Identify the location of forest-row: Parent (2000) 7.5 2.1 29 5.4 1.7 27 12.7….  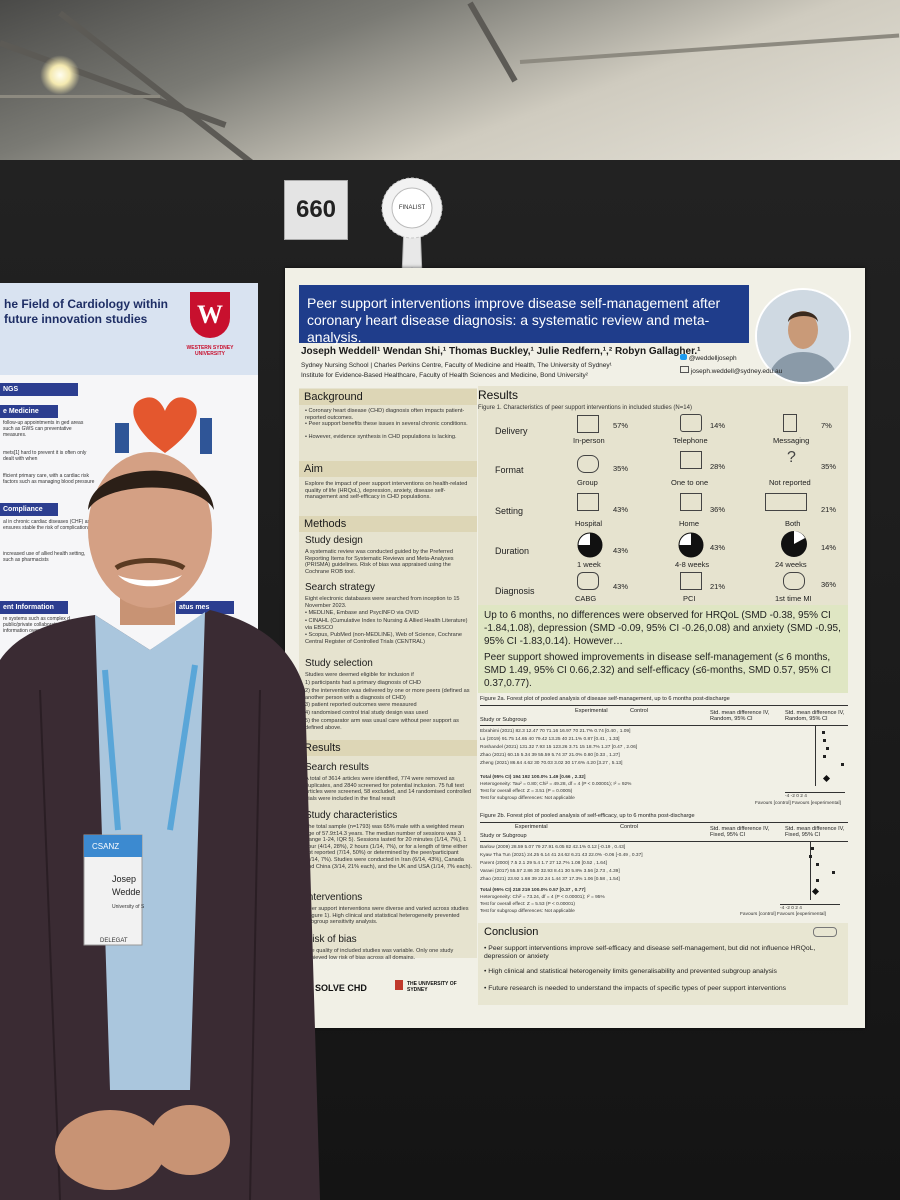
(543, 863).